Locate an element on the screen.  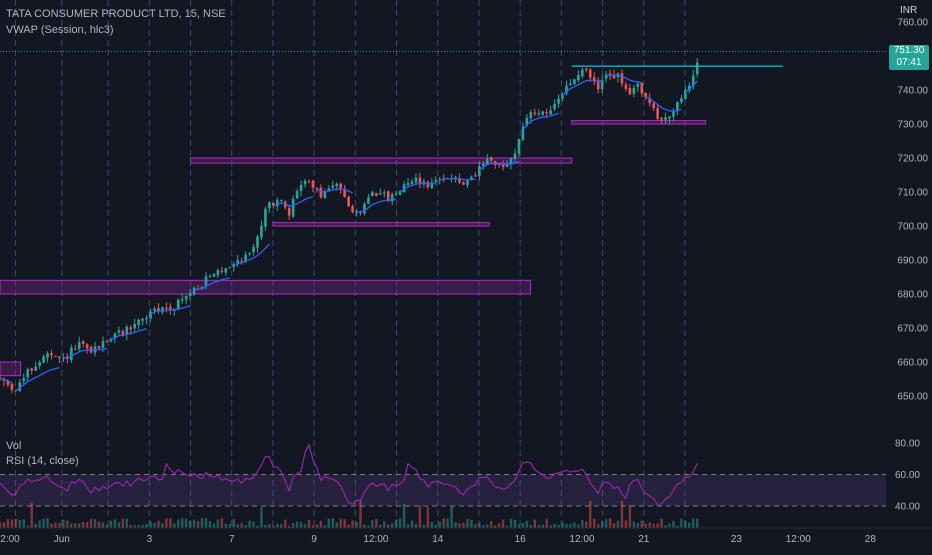
symbol-title: TATA CONSUMER PRODUCT LTD, 15, NSE is located at coordinates (116, 14).